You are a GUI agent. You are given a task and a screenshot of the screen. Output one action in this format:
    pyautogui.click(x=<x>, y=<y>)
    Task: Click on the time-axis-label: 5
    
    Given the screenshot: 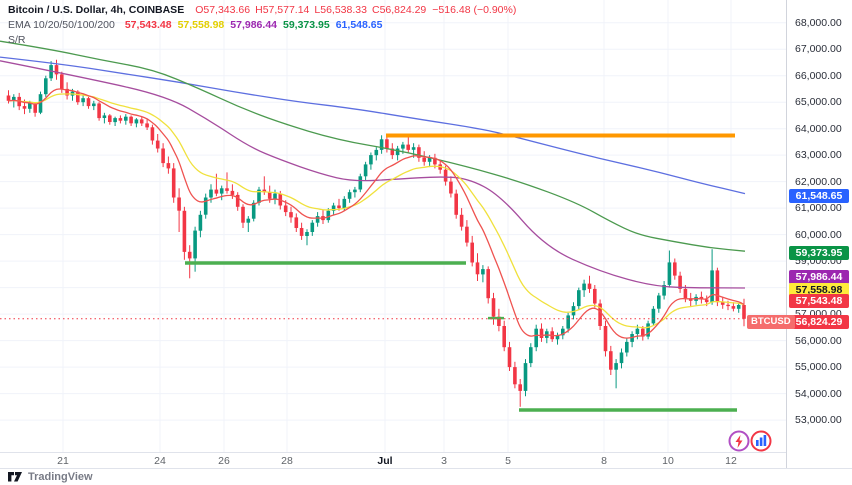 What is the action you would take?
    pyautogui.click(x=508, y=461)
    